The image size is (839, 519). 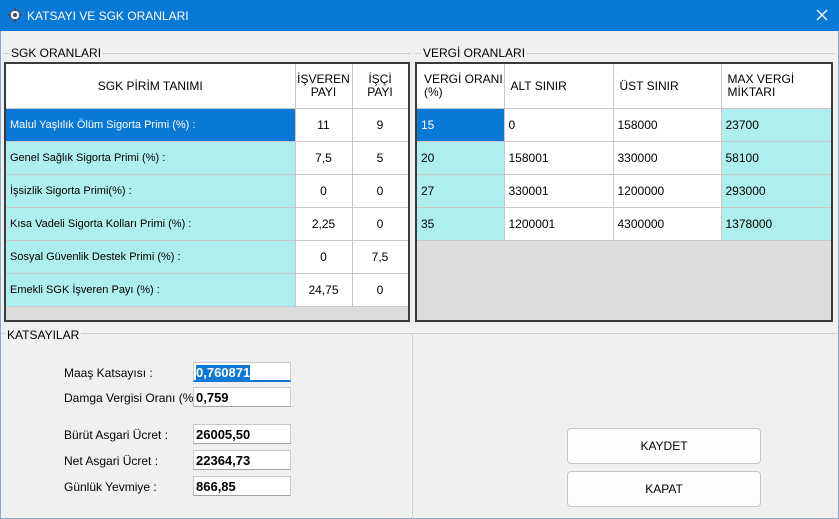 What do you see at coordinates (667, 191) in the screenshot?
I see `vergi-row-upper: 1200000` at bounding box center [667, 191].